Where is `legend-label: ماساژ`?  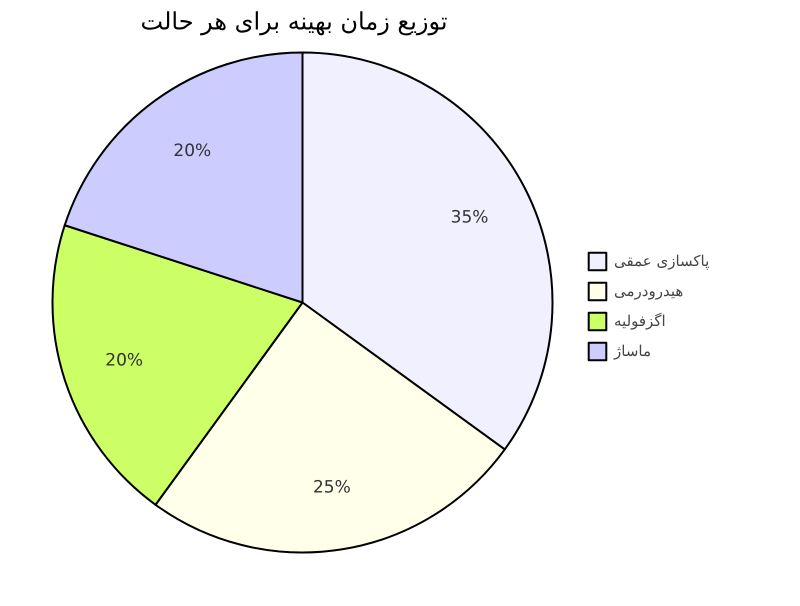
legend-label: ماساژ is located at coordinates (632, 351).